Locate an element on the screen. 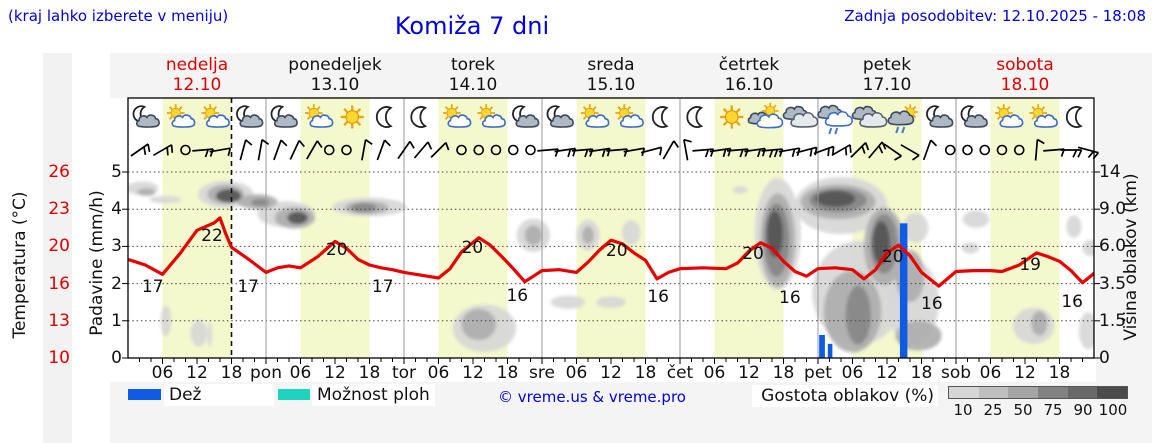 The width and height of the screenshot is (1152, 443). precip-tick-label: 4 is located at coordinates (116, 209).